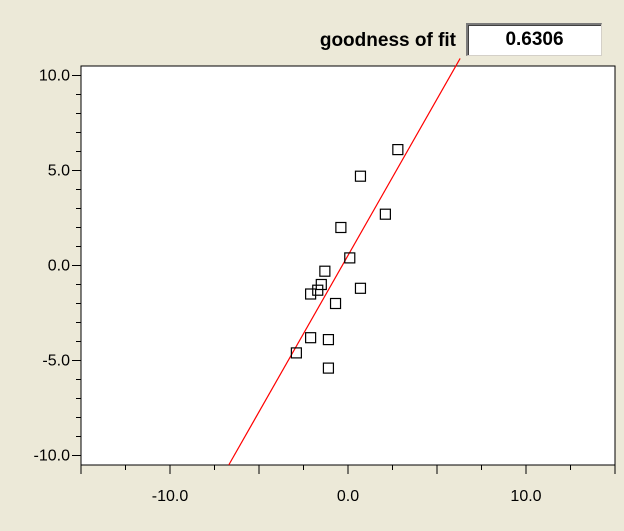  Describe the element at coordinates (348, 485) in the screenshot. I see `x-axis: -10.0 0.0 10.0` at that location.